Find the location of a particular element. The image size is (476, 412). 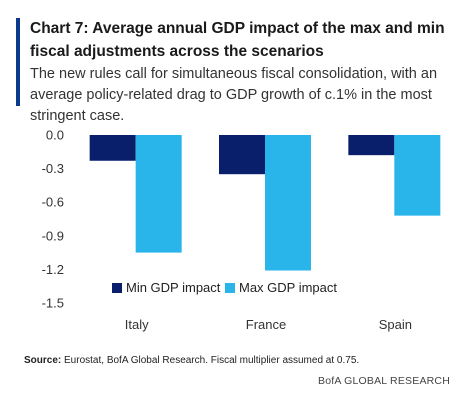

x-category-label: France is located at coordinates (266, 324).